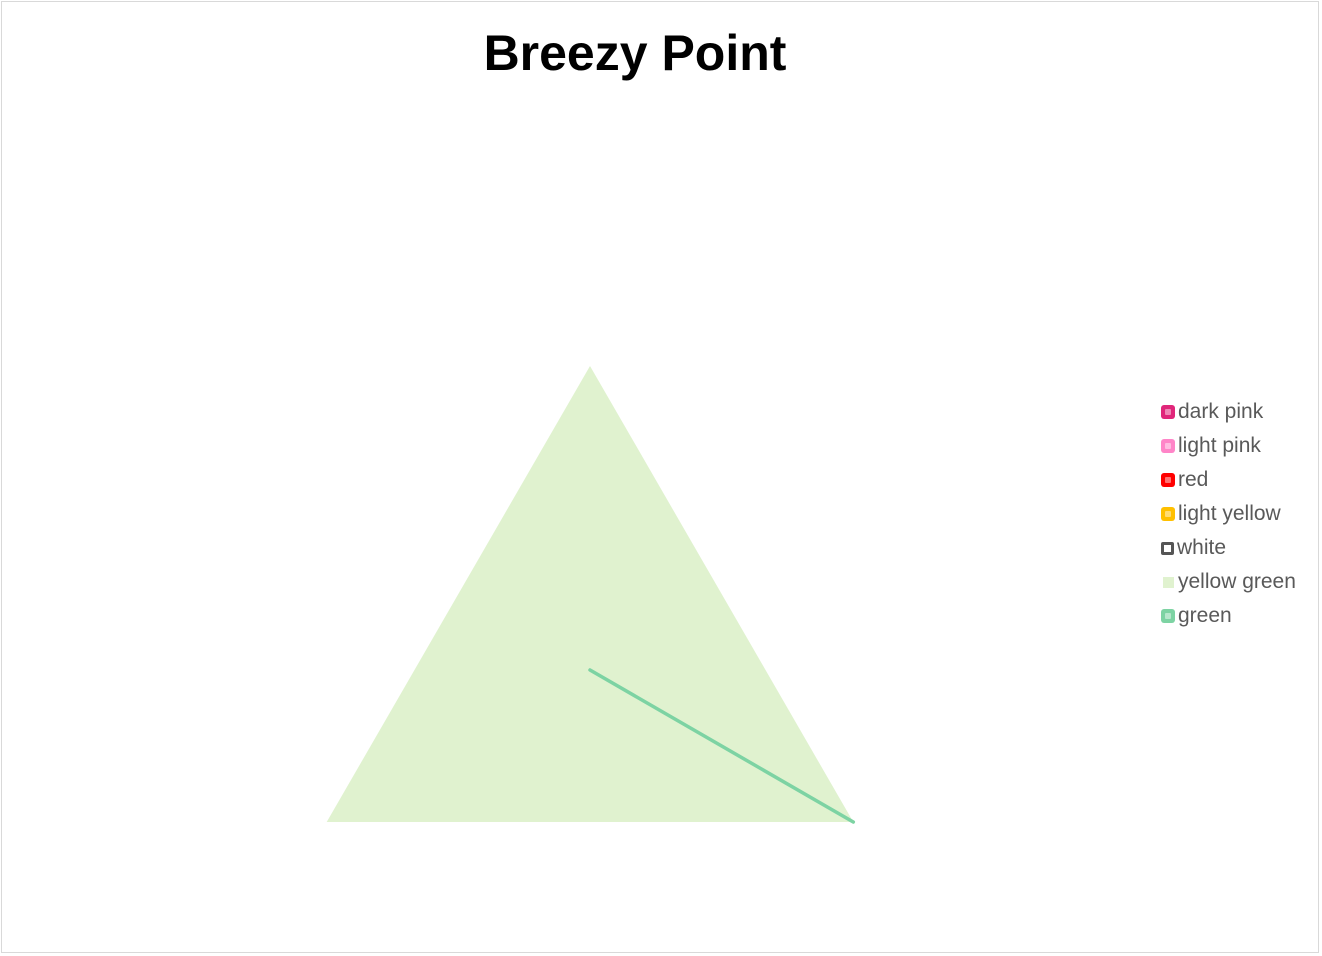 The image size is (1322, 956). I want to click on legend-item: green, so click(1238, 616).